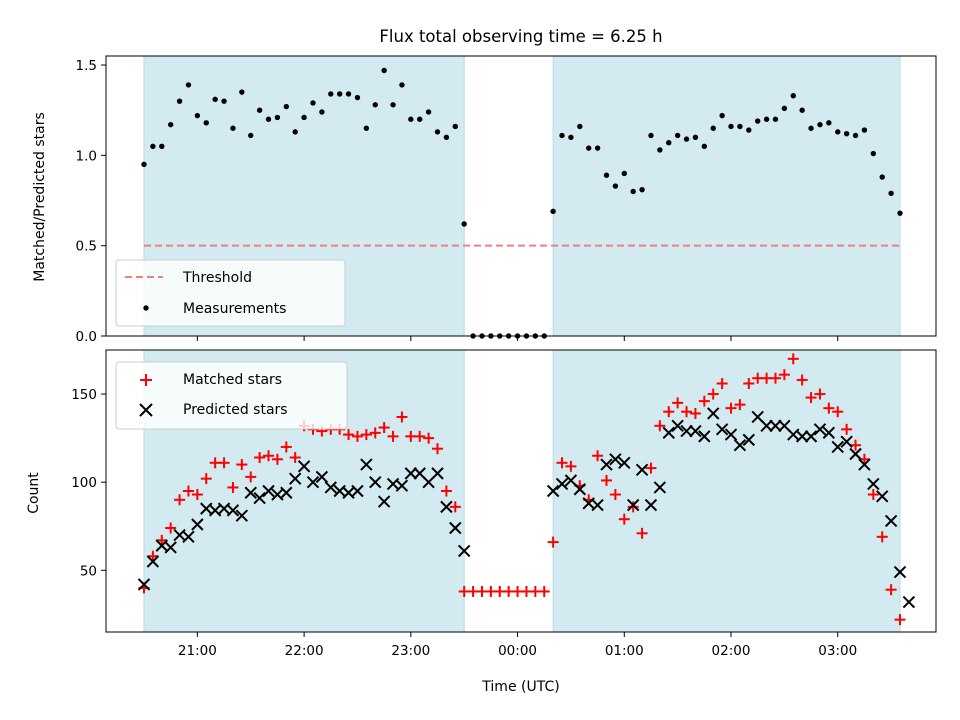  I want to click on y-ticks: 0.0 0.5 1.0 1.5, so click(91, 201).